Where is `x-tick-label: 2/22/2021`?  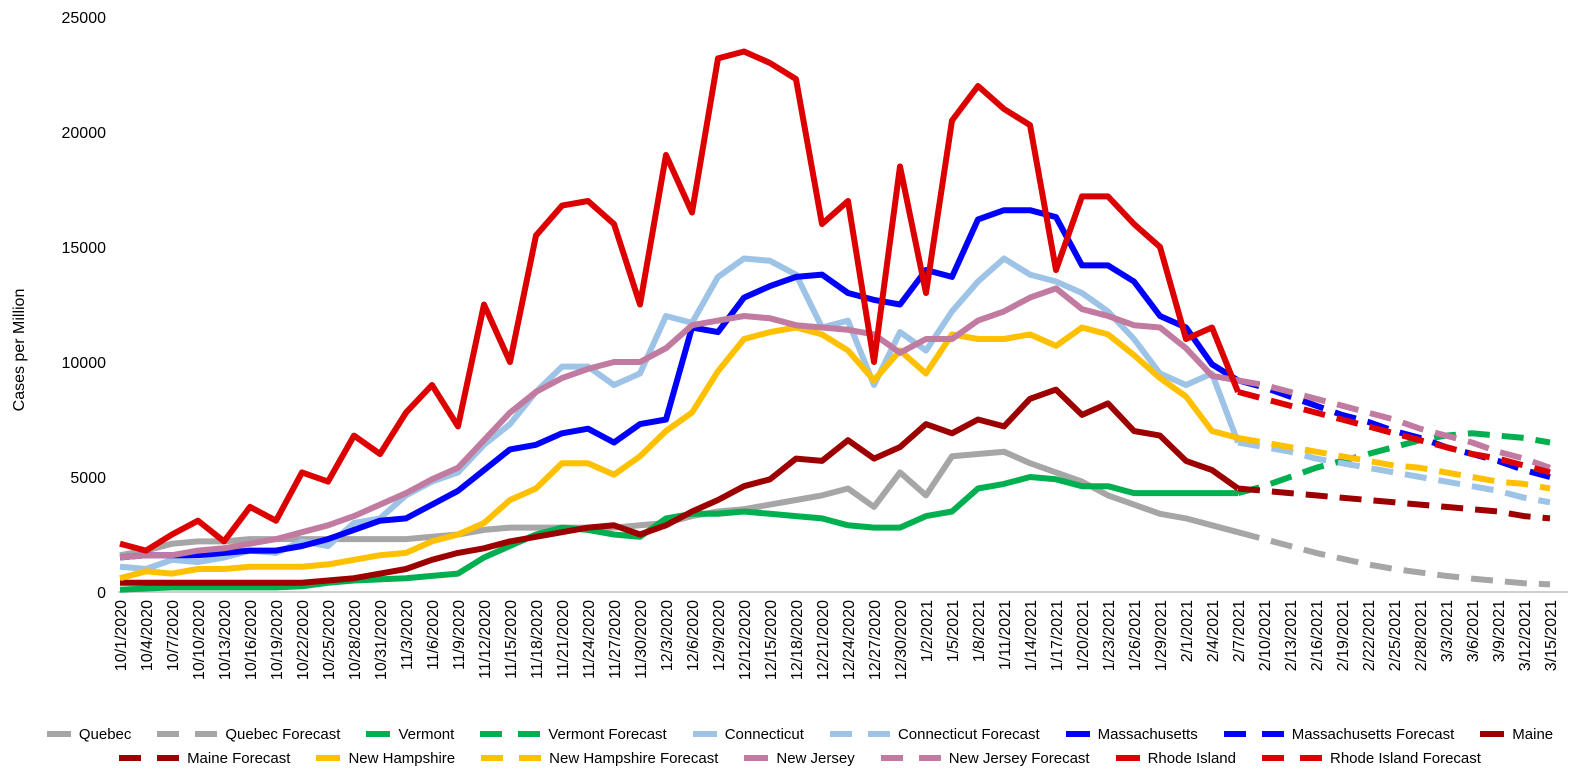
x-tick-label: 2/22/2021 is located at coordinates (1369, 635).